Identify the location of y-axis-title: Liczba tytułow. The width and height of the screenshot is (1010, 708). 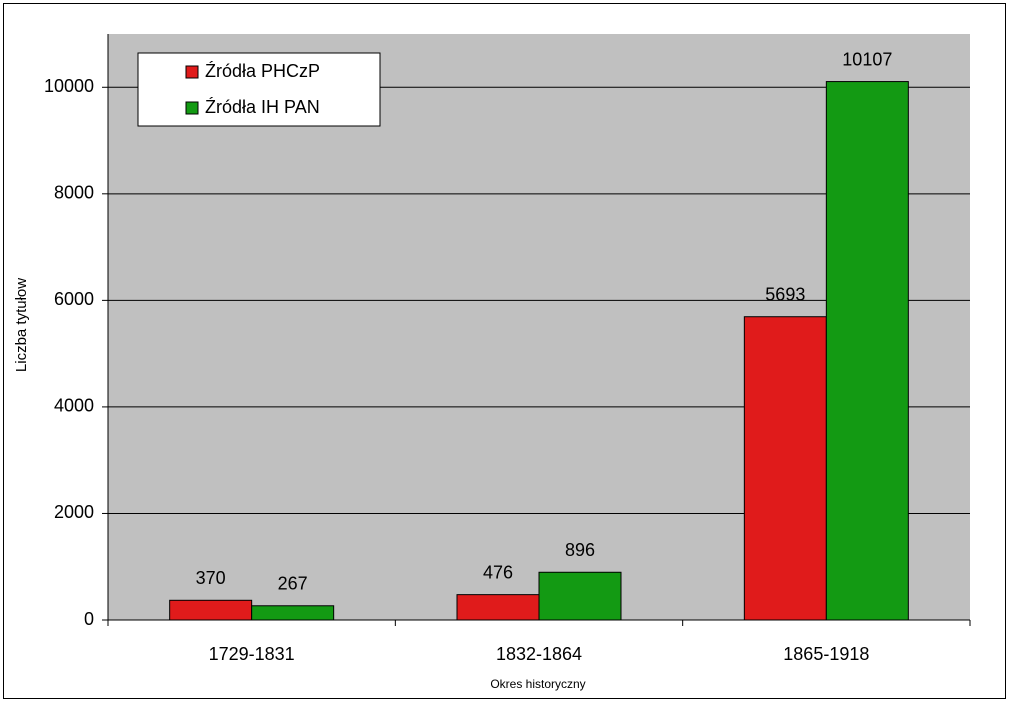
(21, 325).